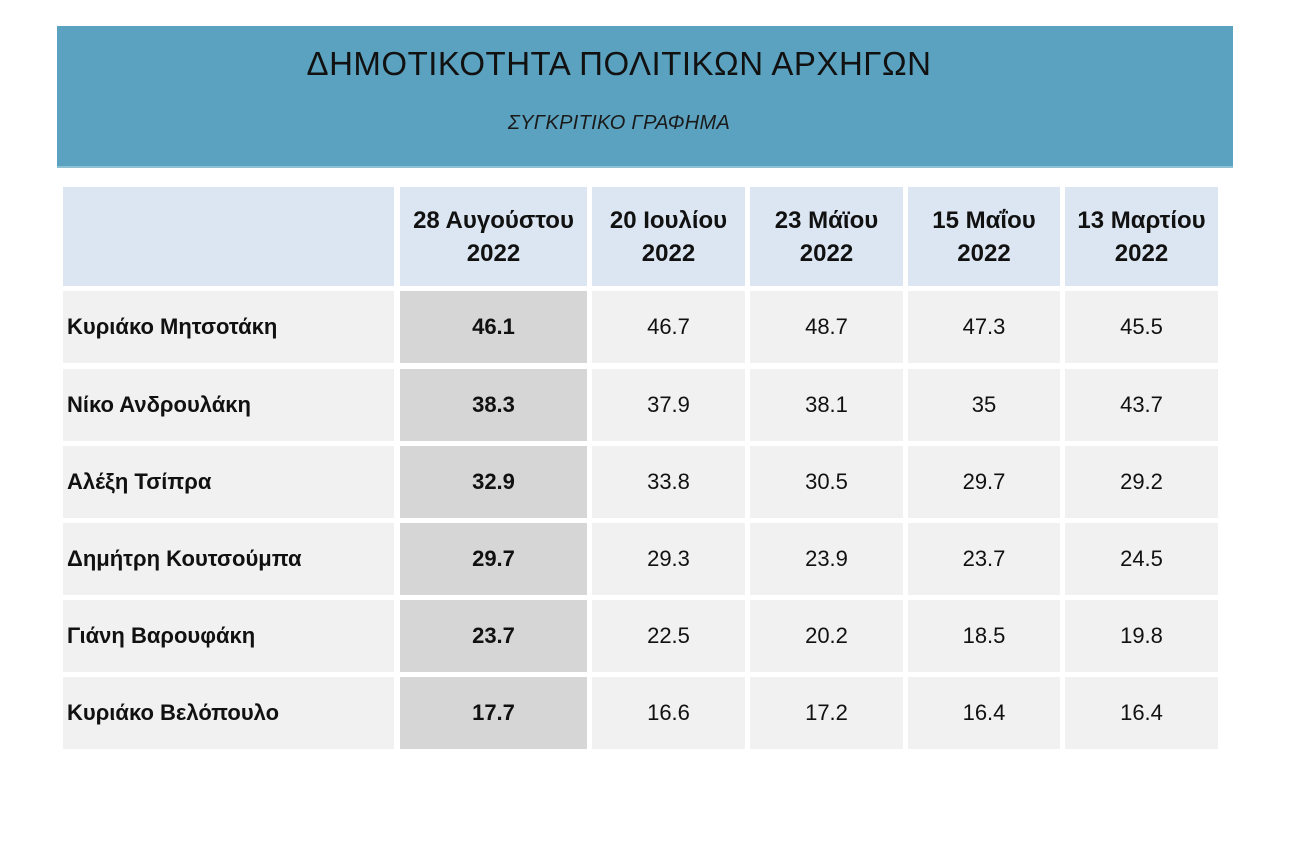  Describe the element at coordinates (826, 220) in the screenshot. I see `column-header-date: 23 Μάϊου` at that location.